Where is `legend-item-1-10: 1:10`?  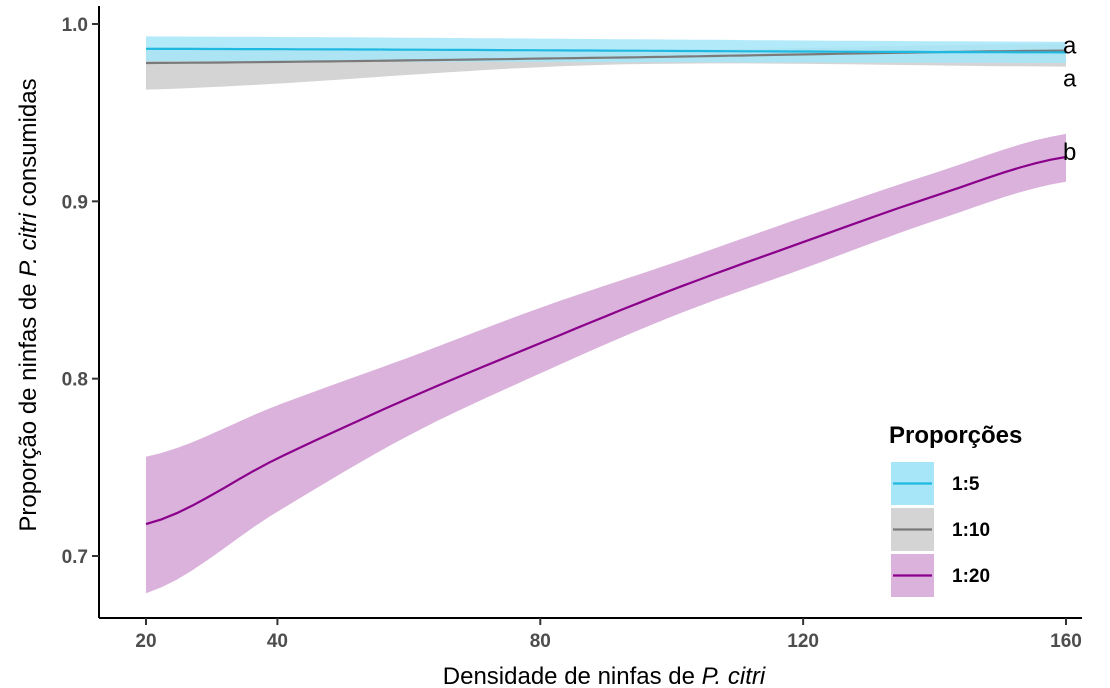
legend-item-1-10: 1:10 is located at coordinates (940, 529).